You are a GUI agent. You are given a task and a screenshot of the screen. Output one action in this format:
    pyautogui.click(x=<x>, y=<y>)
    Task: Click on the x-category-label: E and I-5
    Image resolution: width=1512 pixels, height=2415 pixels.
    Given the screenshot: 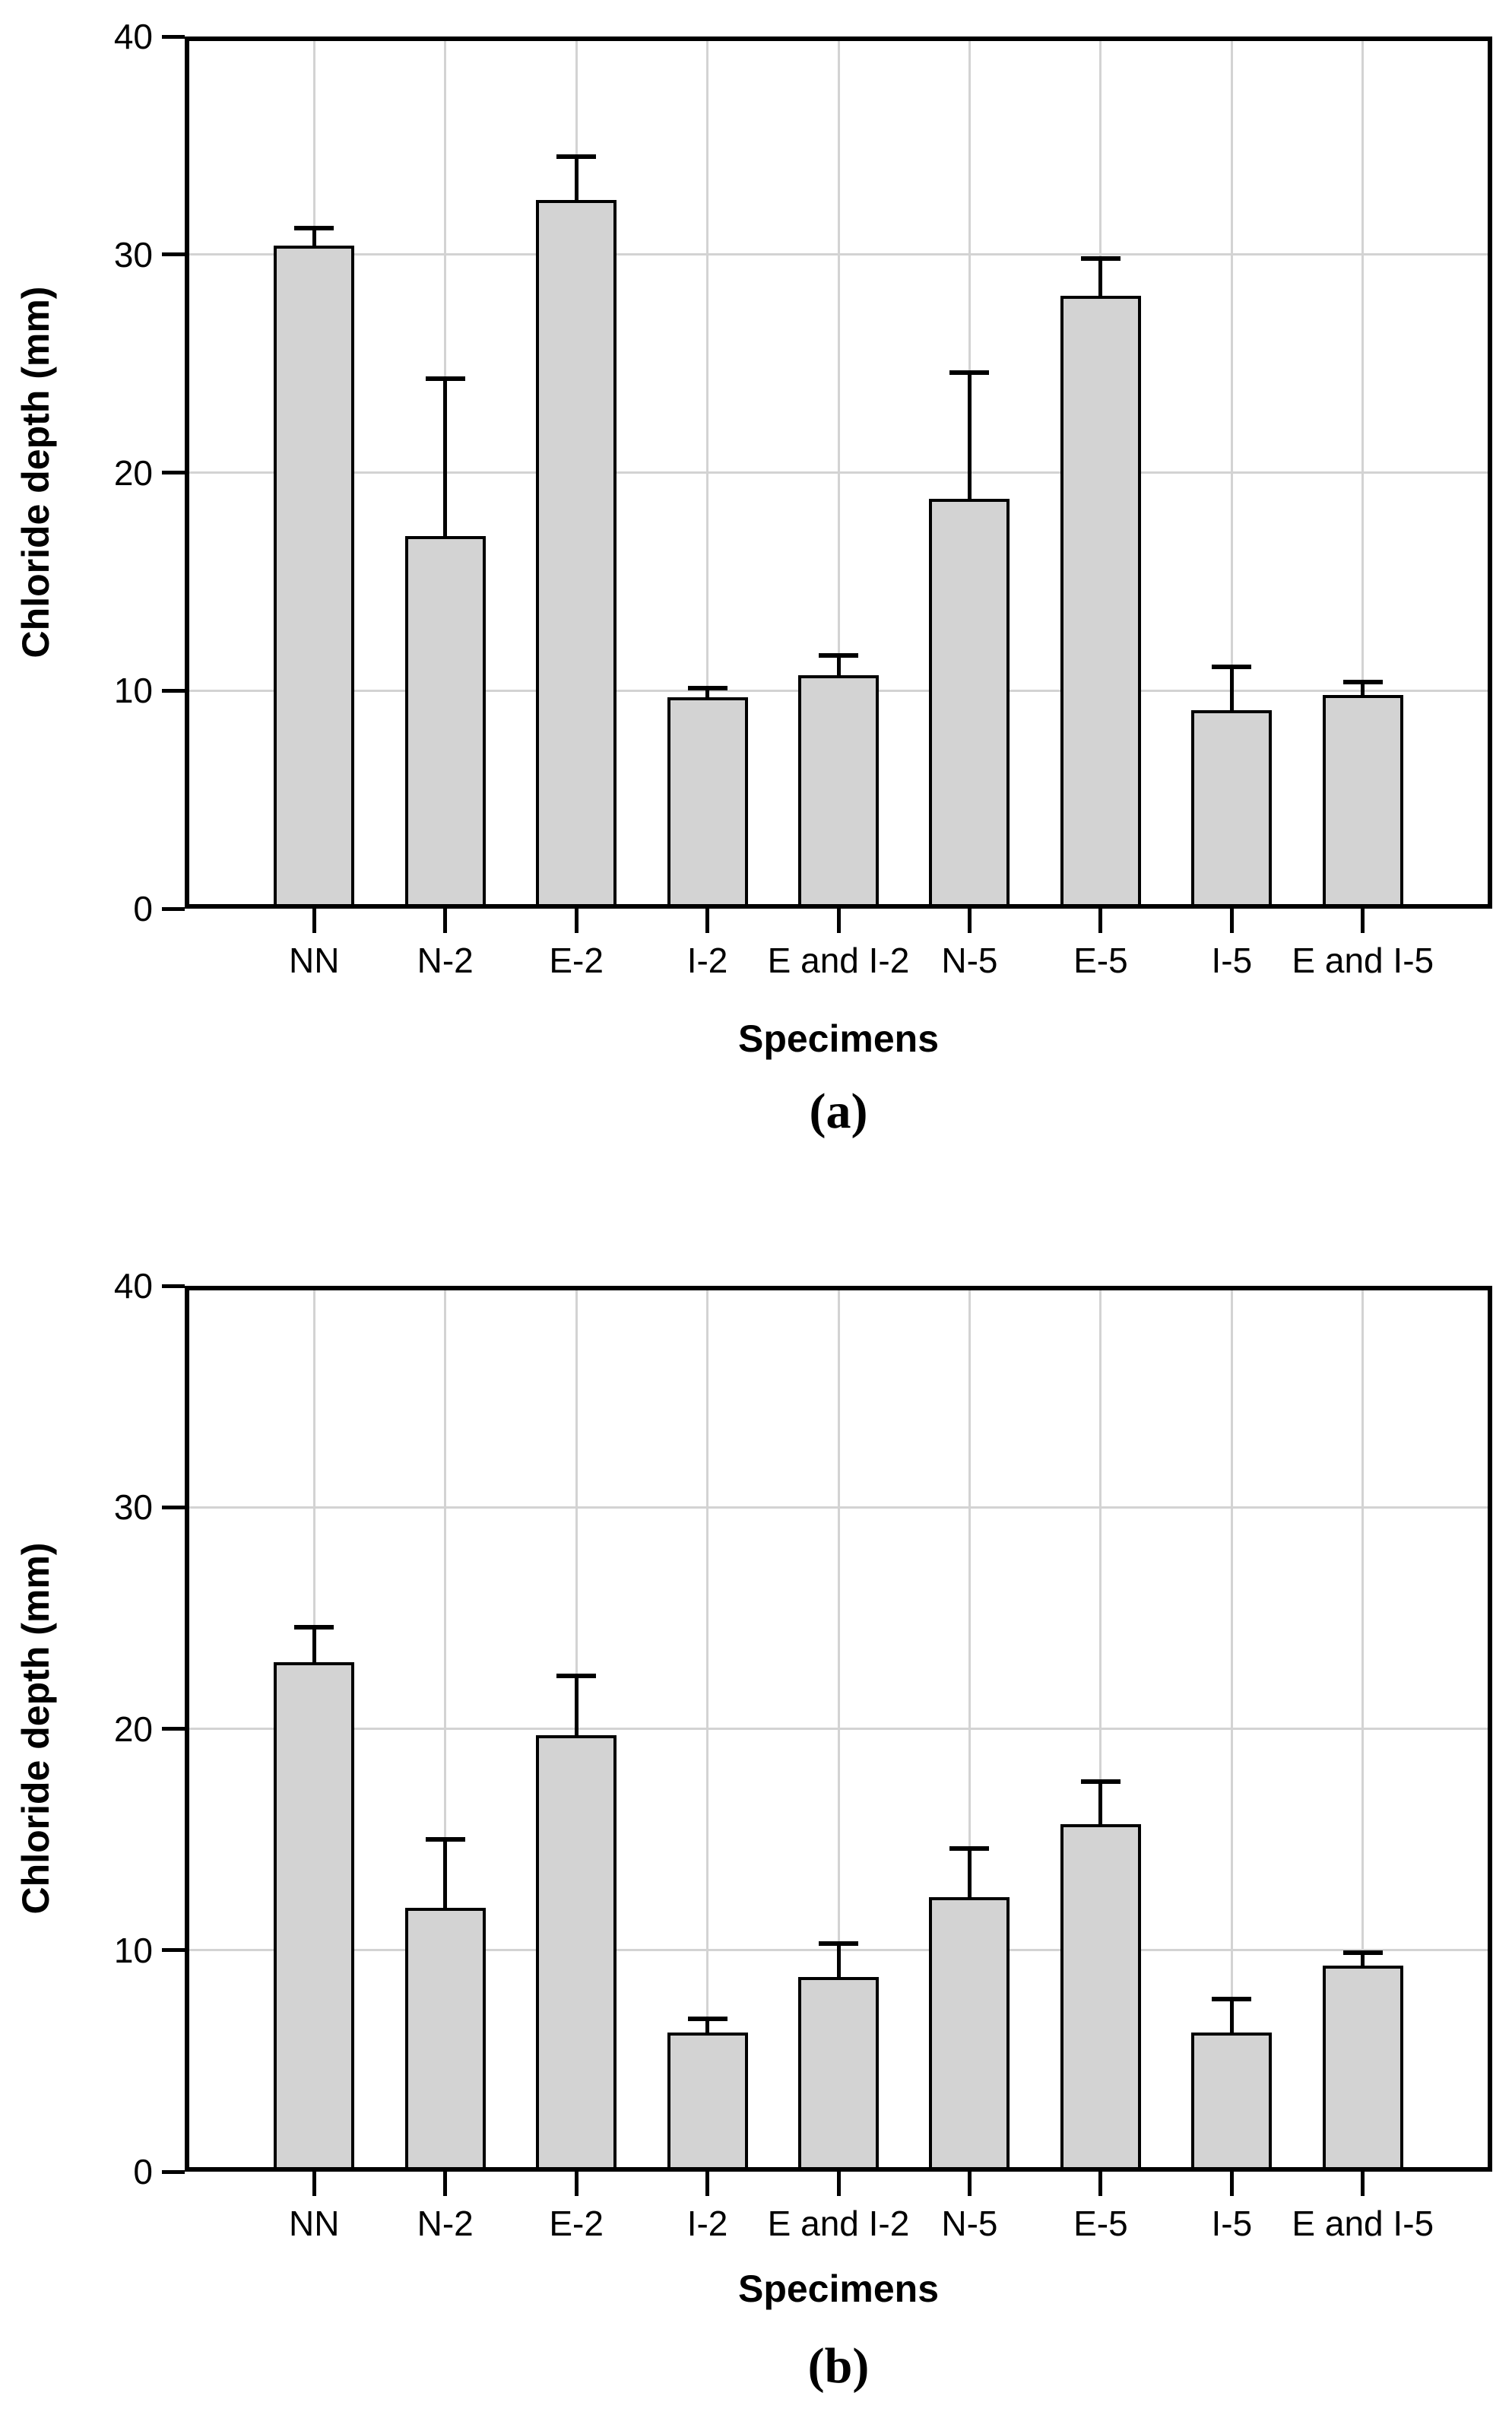 What is the action you would take?
    pyautogui.click(x=1363, y=960)
    